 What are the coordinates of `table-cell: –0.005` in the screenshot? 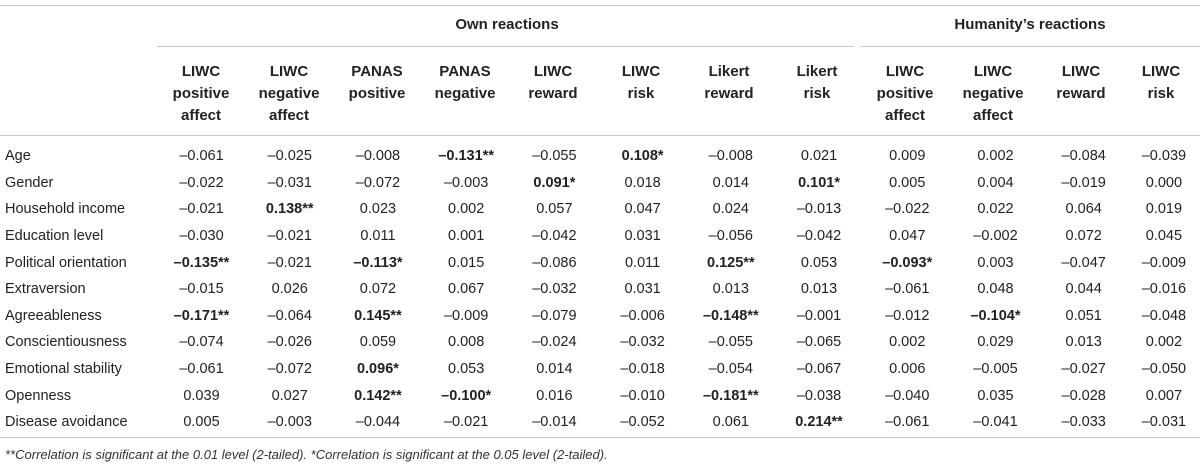 It's located at (995, 369).